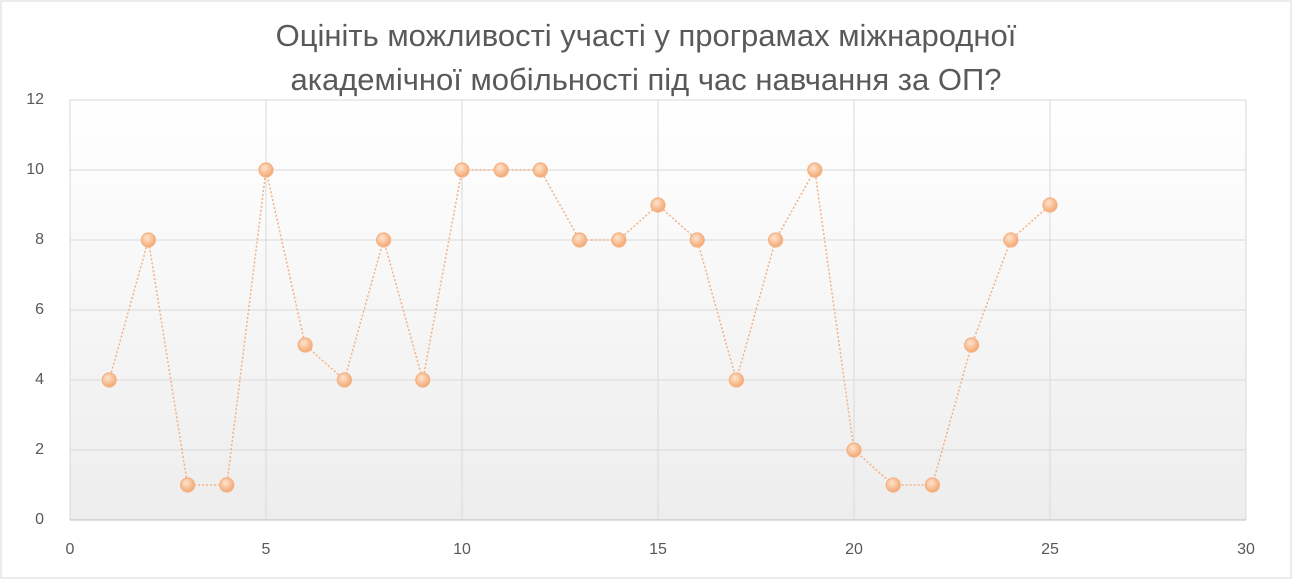  Describe the element at coordinates (658, 549) in the screenshot. I see `x-tick-label: 15` at that location.